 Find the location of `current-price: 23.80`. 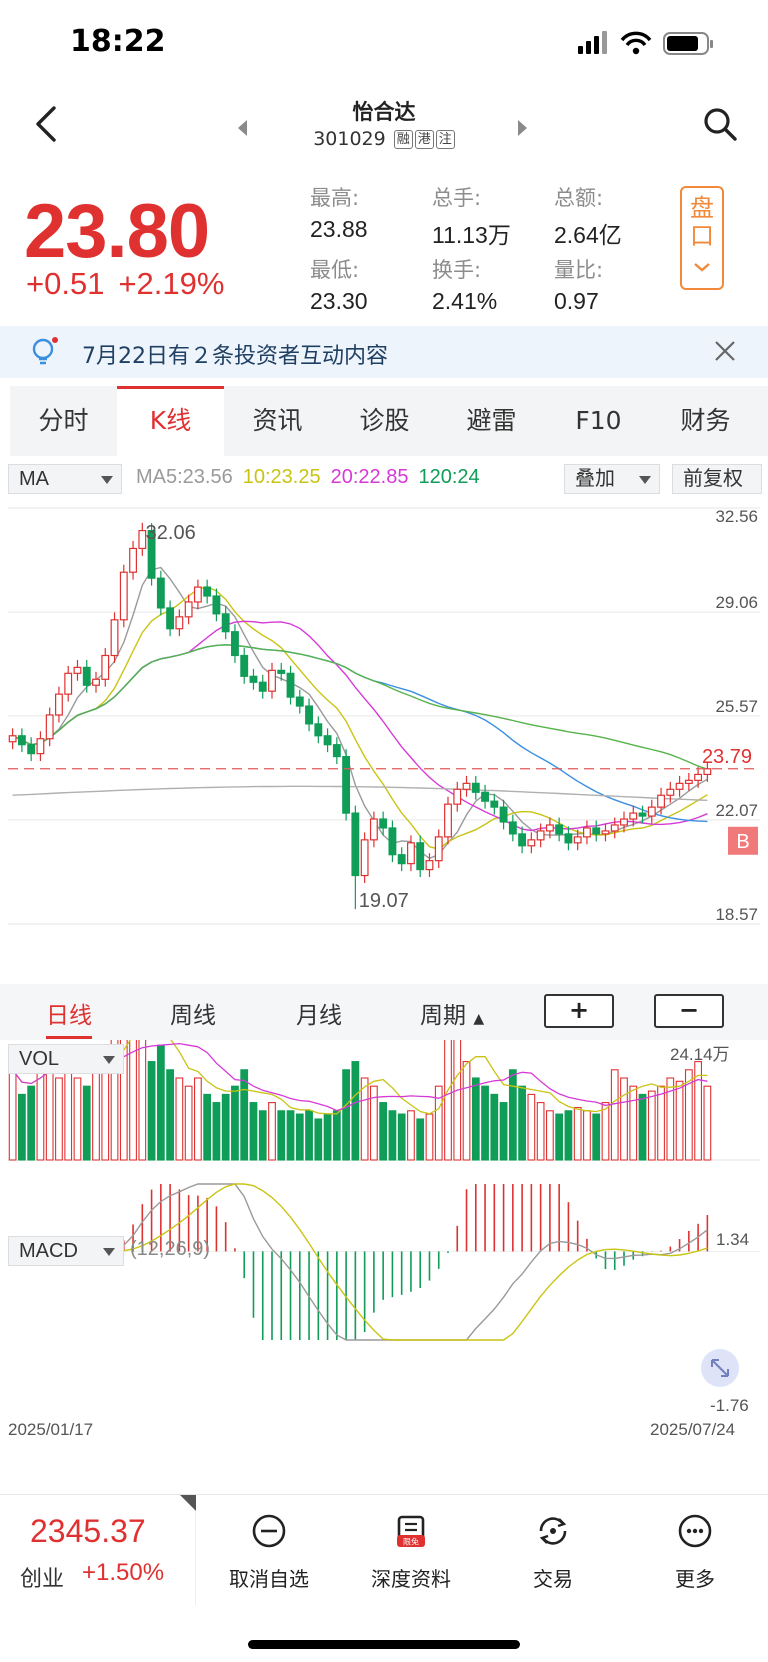

current-price: 23.80 is located at coordinates (117, 231).